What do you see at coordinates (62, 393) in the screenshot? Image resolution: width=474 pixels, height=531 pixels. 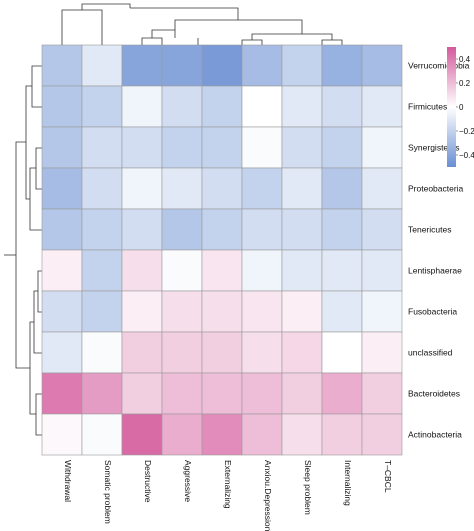 I see `heatmap-cell-bacteroidetes-withdrawal` at bounding box center [62, 393].